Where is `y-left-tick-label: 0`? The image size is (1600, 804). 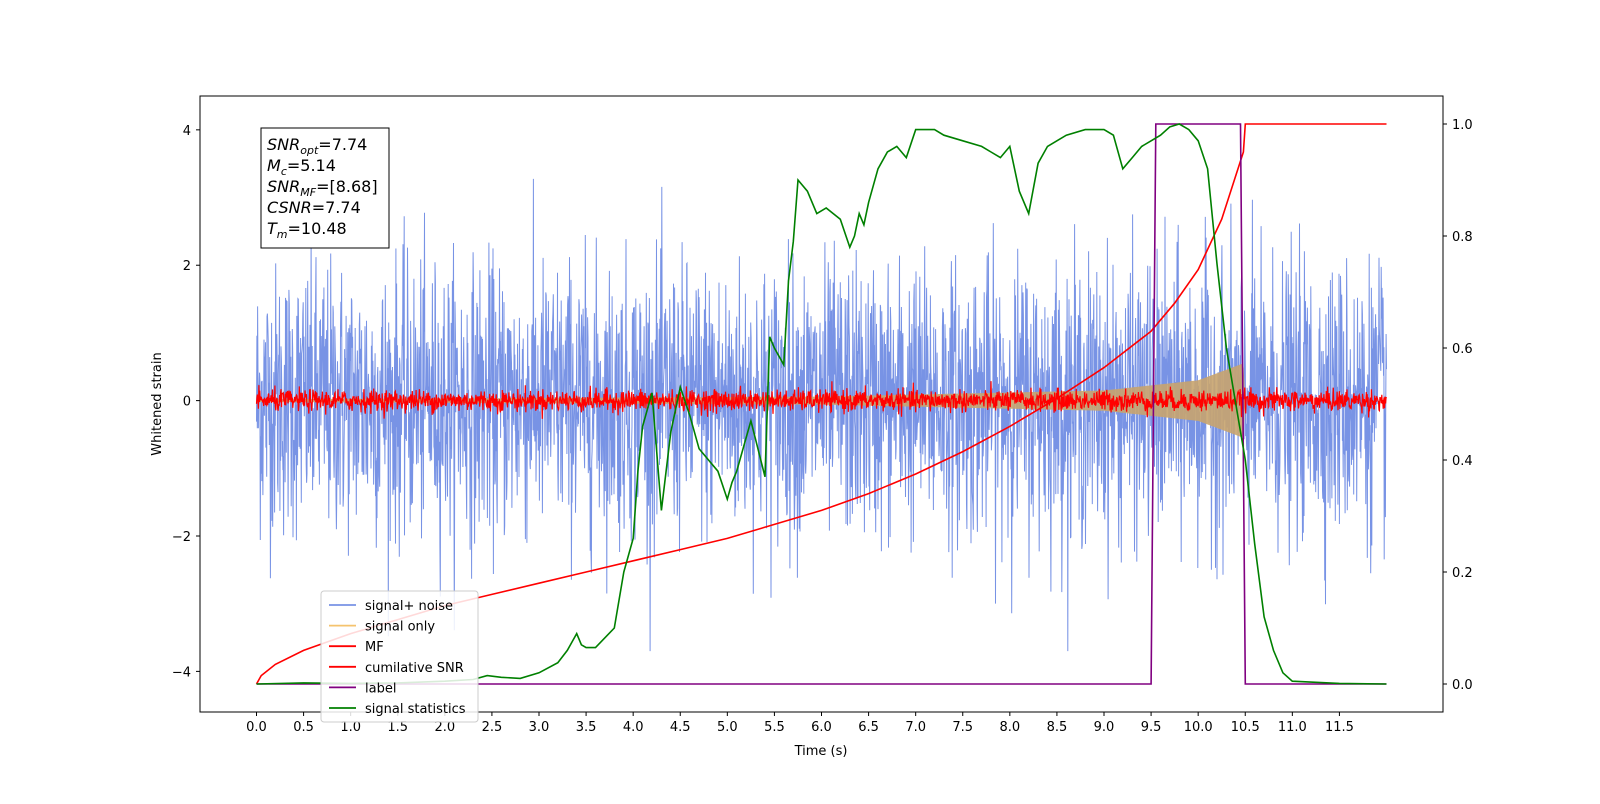
y-left-tick-label: 0 is located at coordinates (187, 402).